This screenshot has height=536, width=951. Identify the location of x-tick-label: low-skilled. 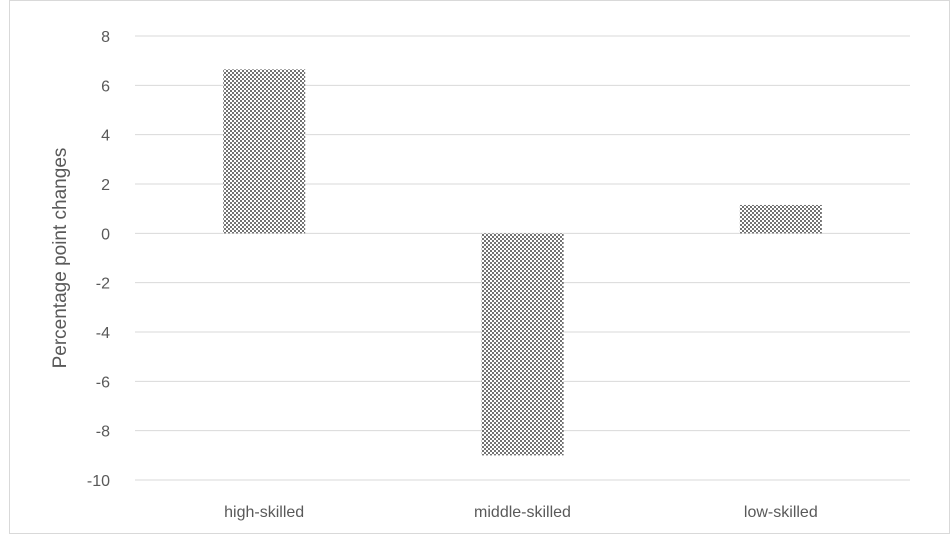
(781, 512).